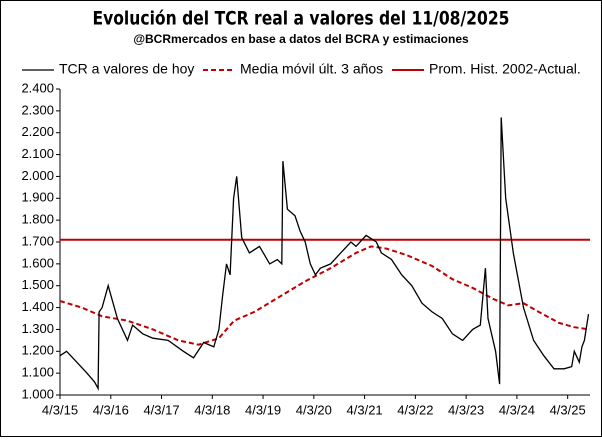 The image size is (602, 442). Describe the element at coordinates (37, 153) in the screenshot. I see `y-tick-label: 2.100` at that location.